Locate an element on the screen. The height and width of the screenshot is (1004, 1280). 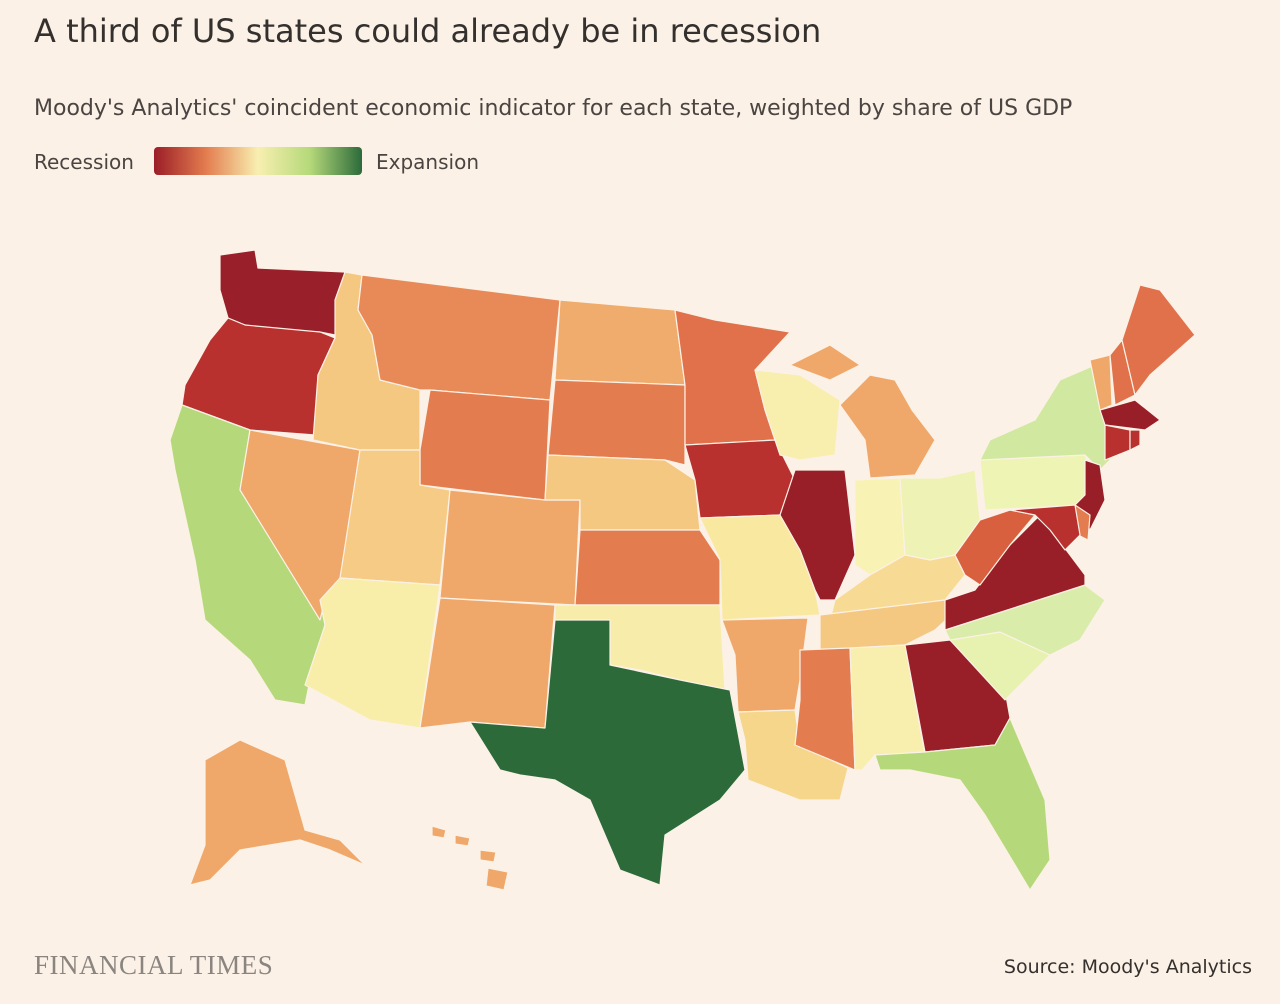
legend-low-label: Recession is located at coordinates (84, 162).